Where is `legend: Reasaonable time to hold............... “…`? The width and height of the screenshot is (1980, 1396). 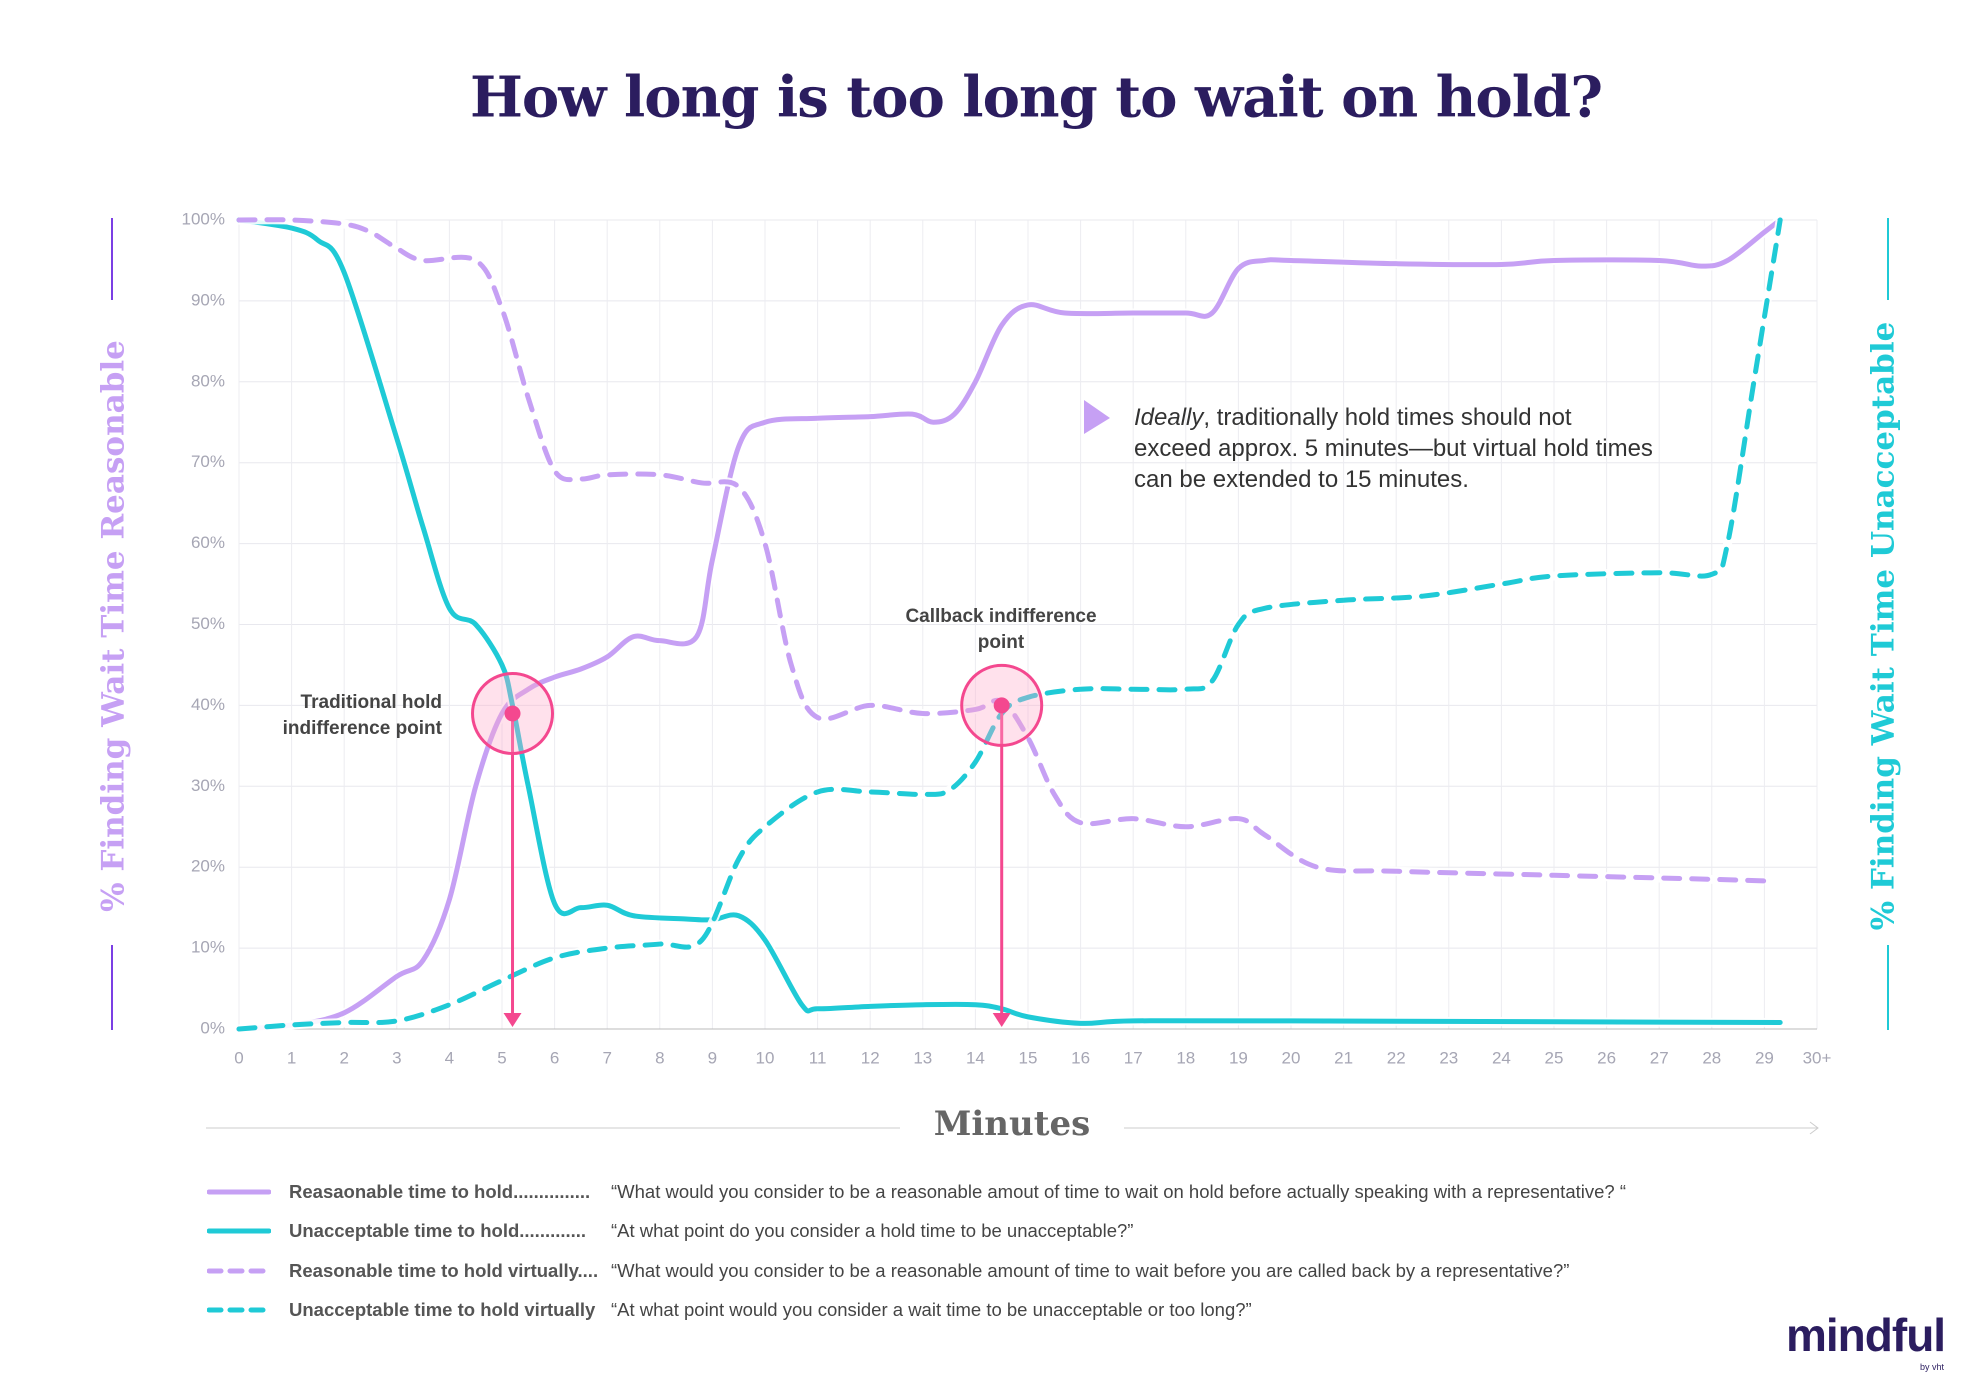
legend: Reasaonable time to hold............... “… is located at coordinates (916, 1251).